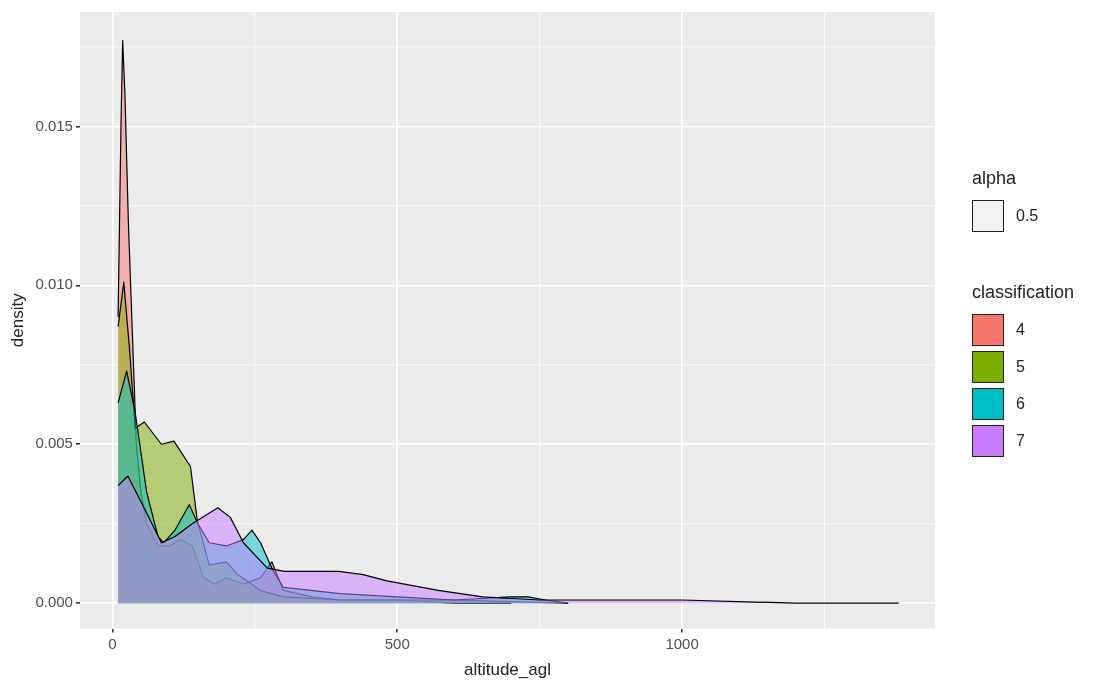 The image size is (1114, 689). What do you see at coordinates (1020, 329) in the screenshot?
I see `legend-label: 4` at bounding box center [1020, 329].